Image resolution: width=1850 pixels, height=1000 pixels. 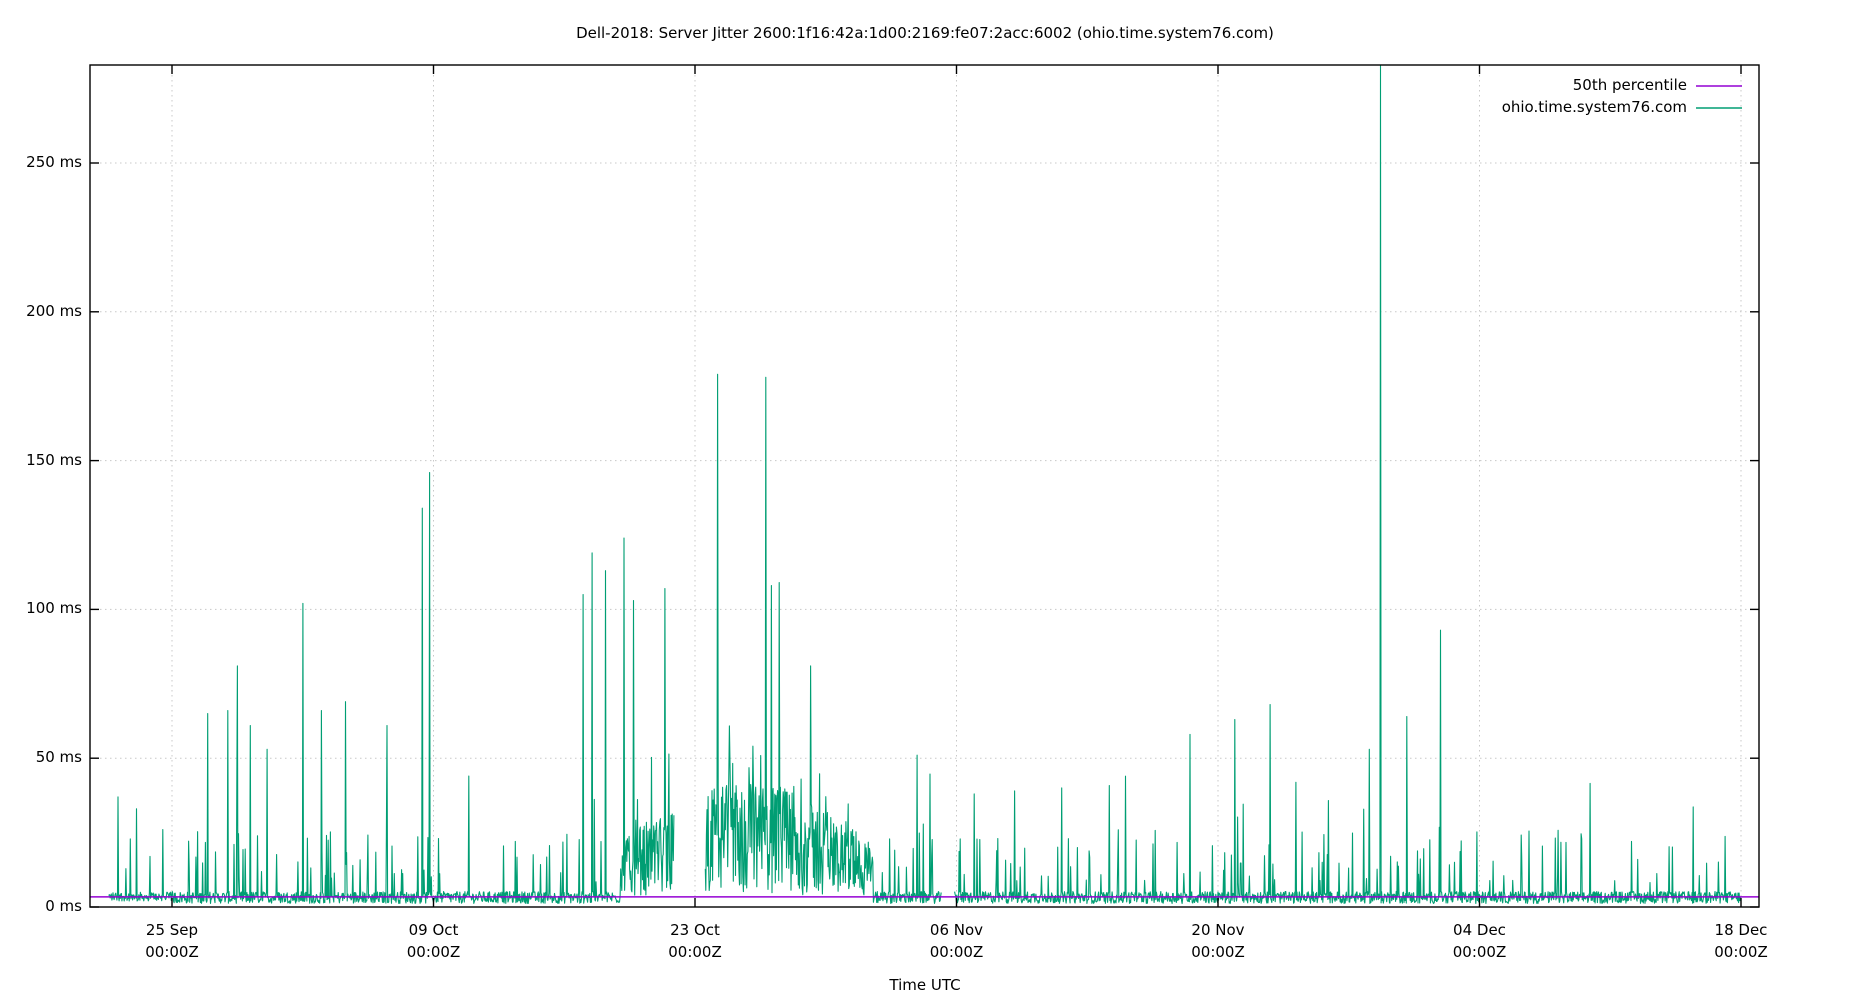 What do you see at coordinates (1741, 941) in the screenshot?
I see `x-tick-label: 18 Dec 00:00Z` at bounding box center [1741, 941].